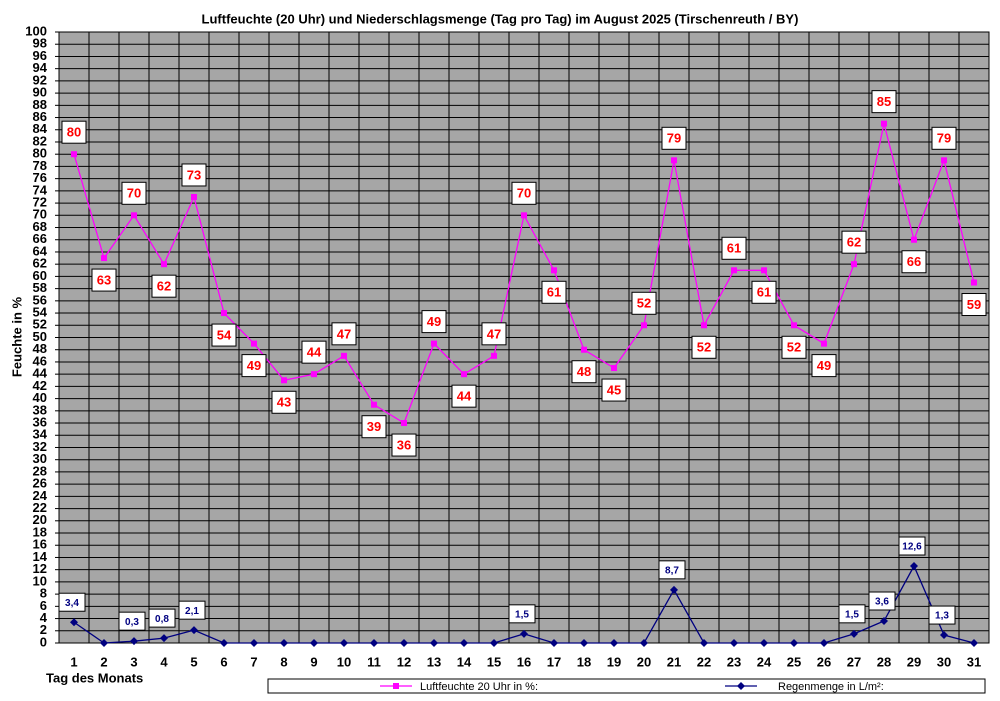  What do you see at coordinates (223, 661) in the screenshot?
I see `x-tick-label: 6` at bounding box center [223, 661].